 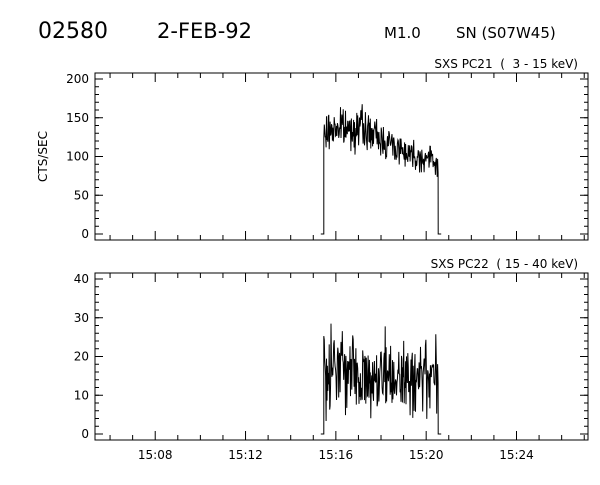 I want to click on goes-class: M1.0, so click(x=402, y=33).